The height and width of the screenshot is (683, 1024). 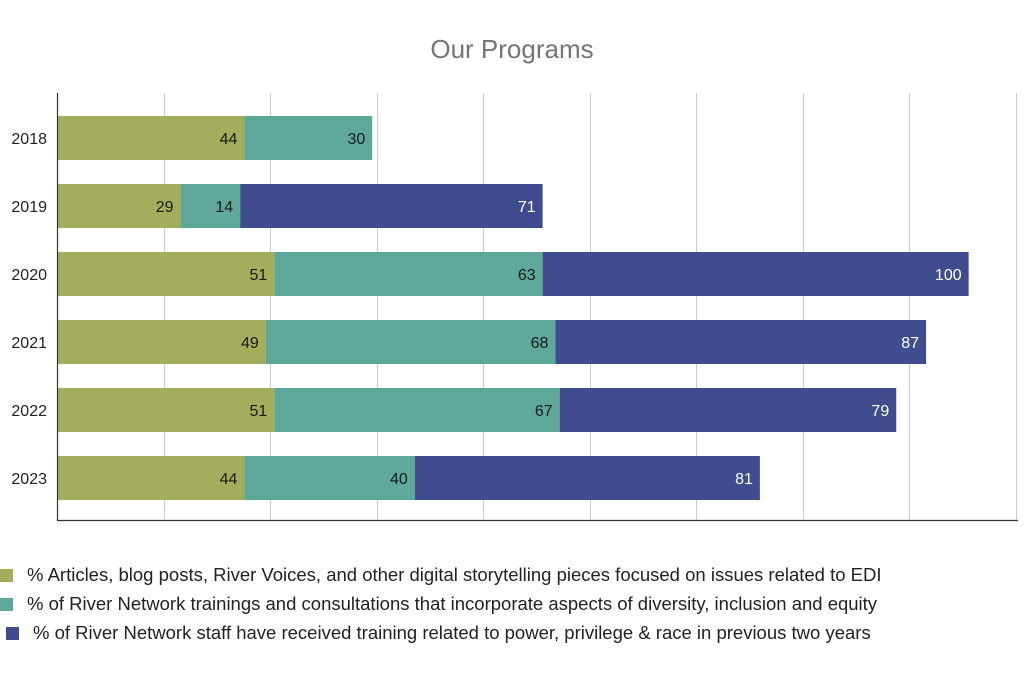 I want to click on data-label: 100, so click(x=948, y=275).